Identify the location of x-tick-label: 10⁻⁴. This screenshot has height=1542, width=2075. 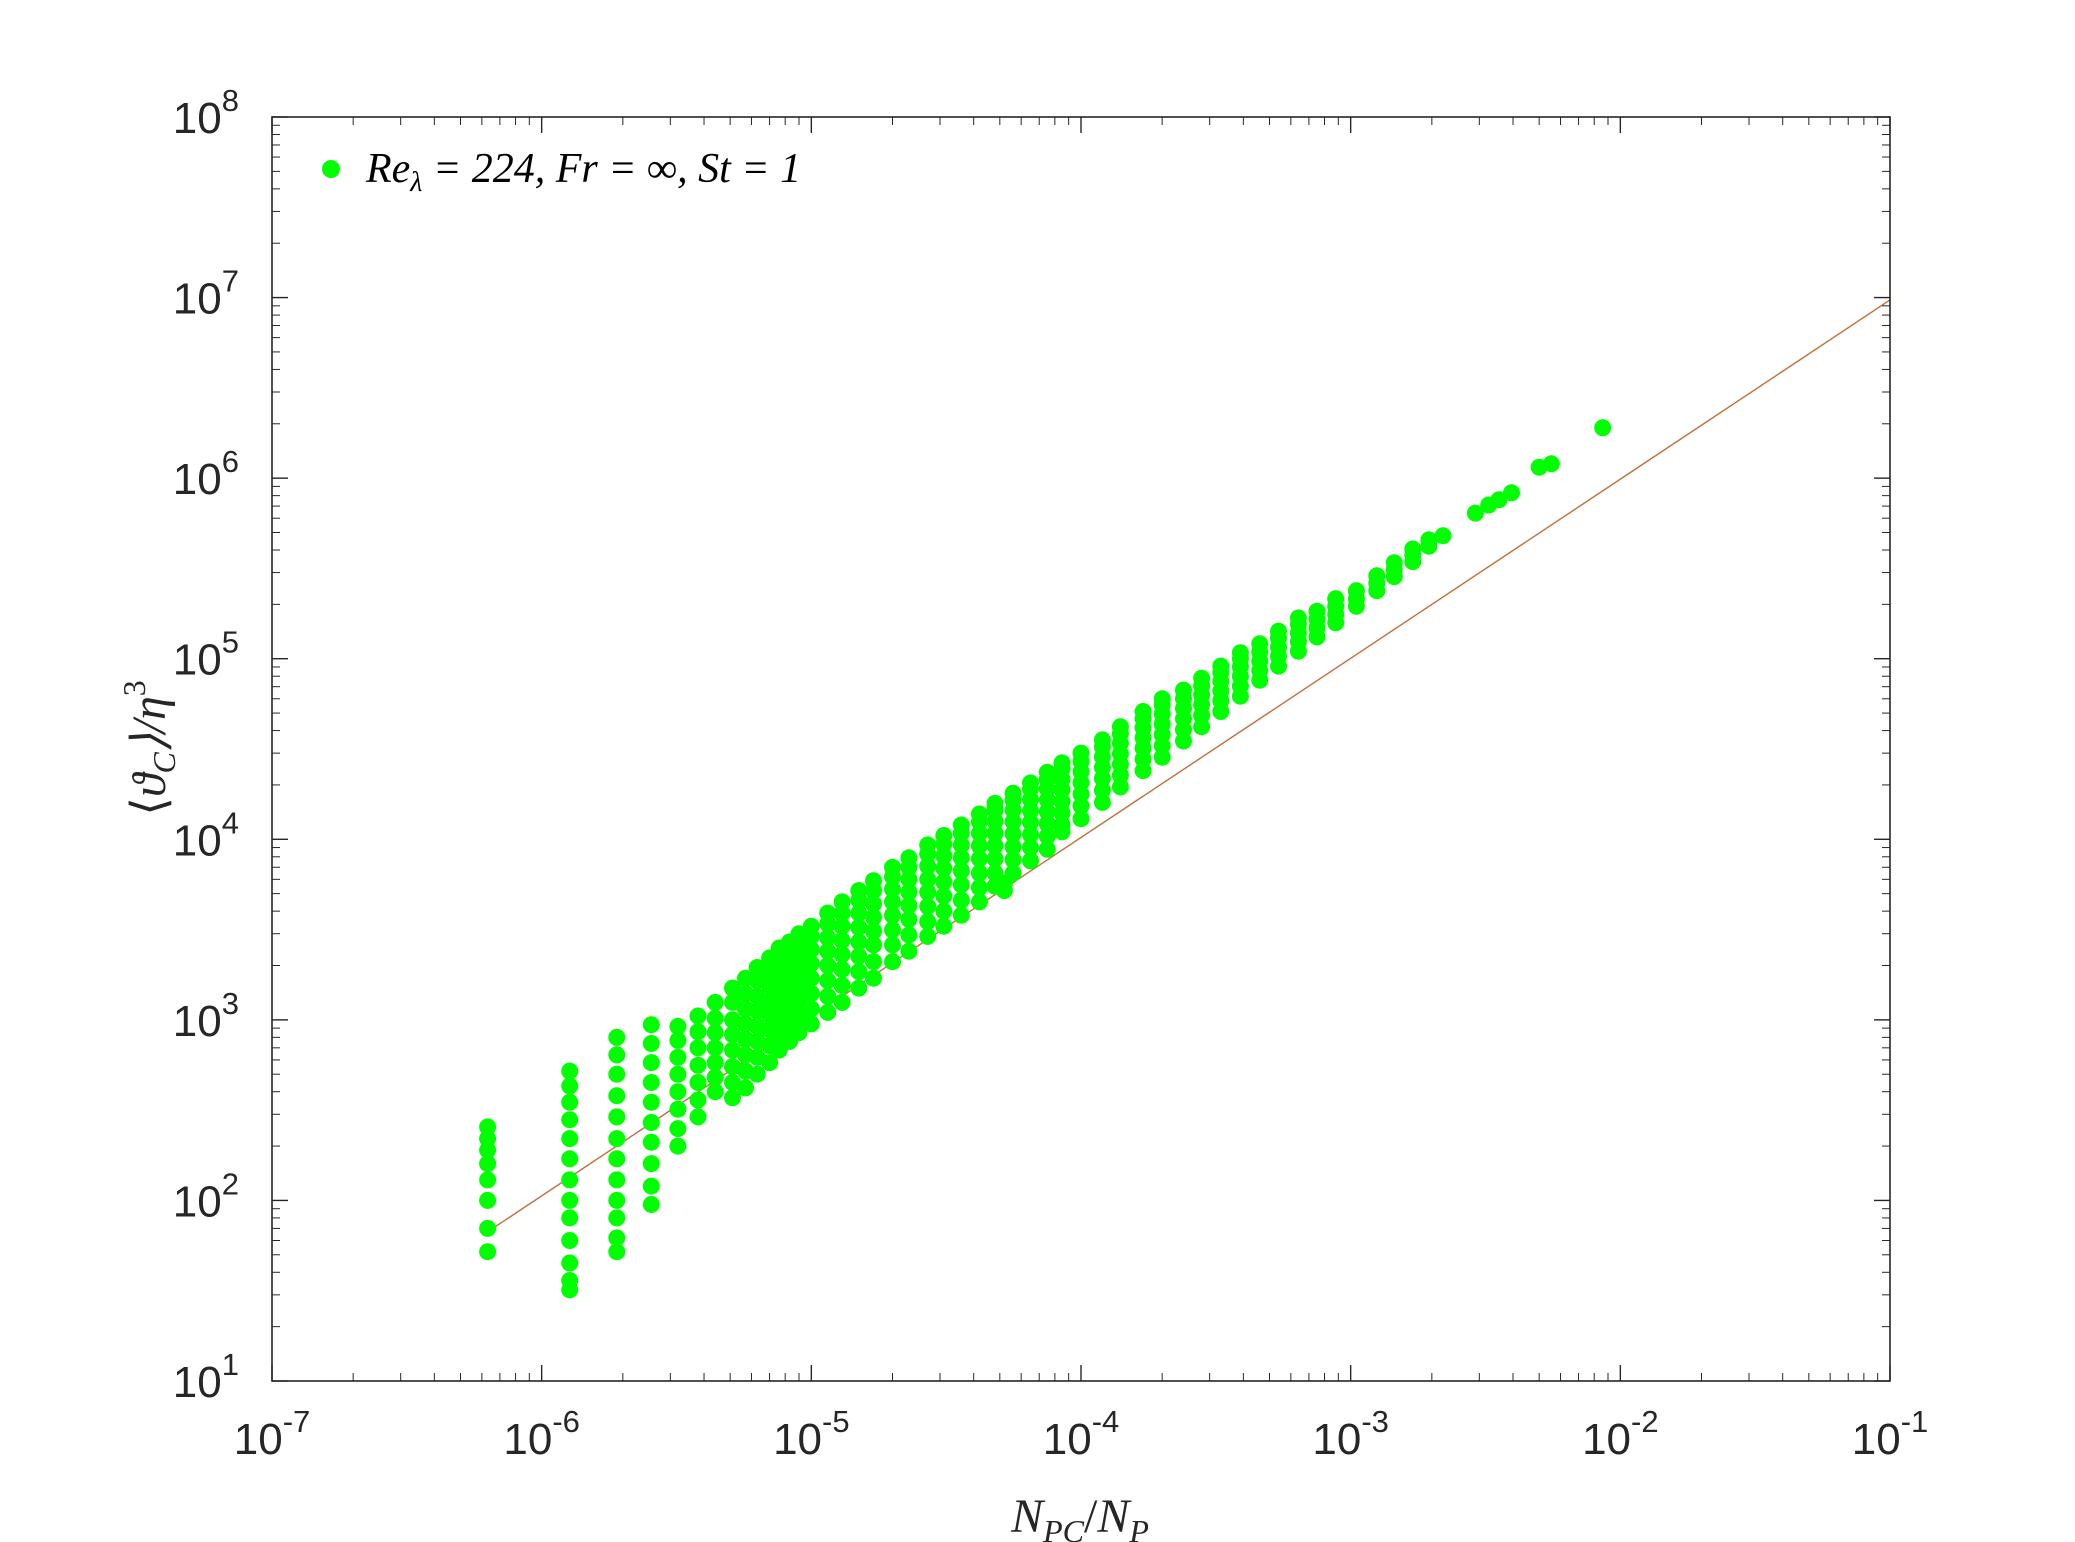
(1081, 1434).